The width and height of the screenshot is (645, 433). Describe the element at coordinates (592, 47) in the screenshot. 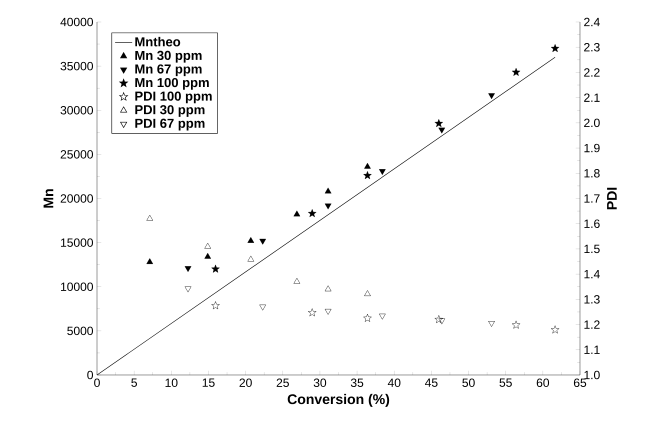

I see `y2-tick-label: 2.3` at that location.